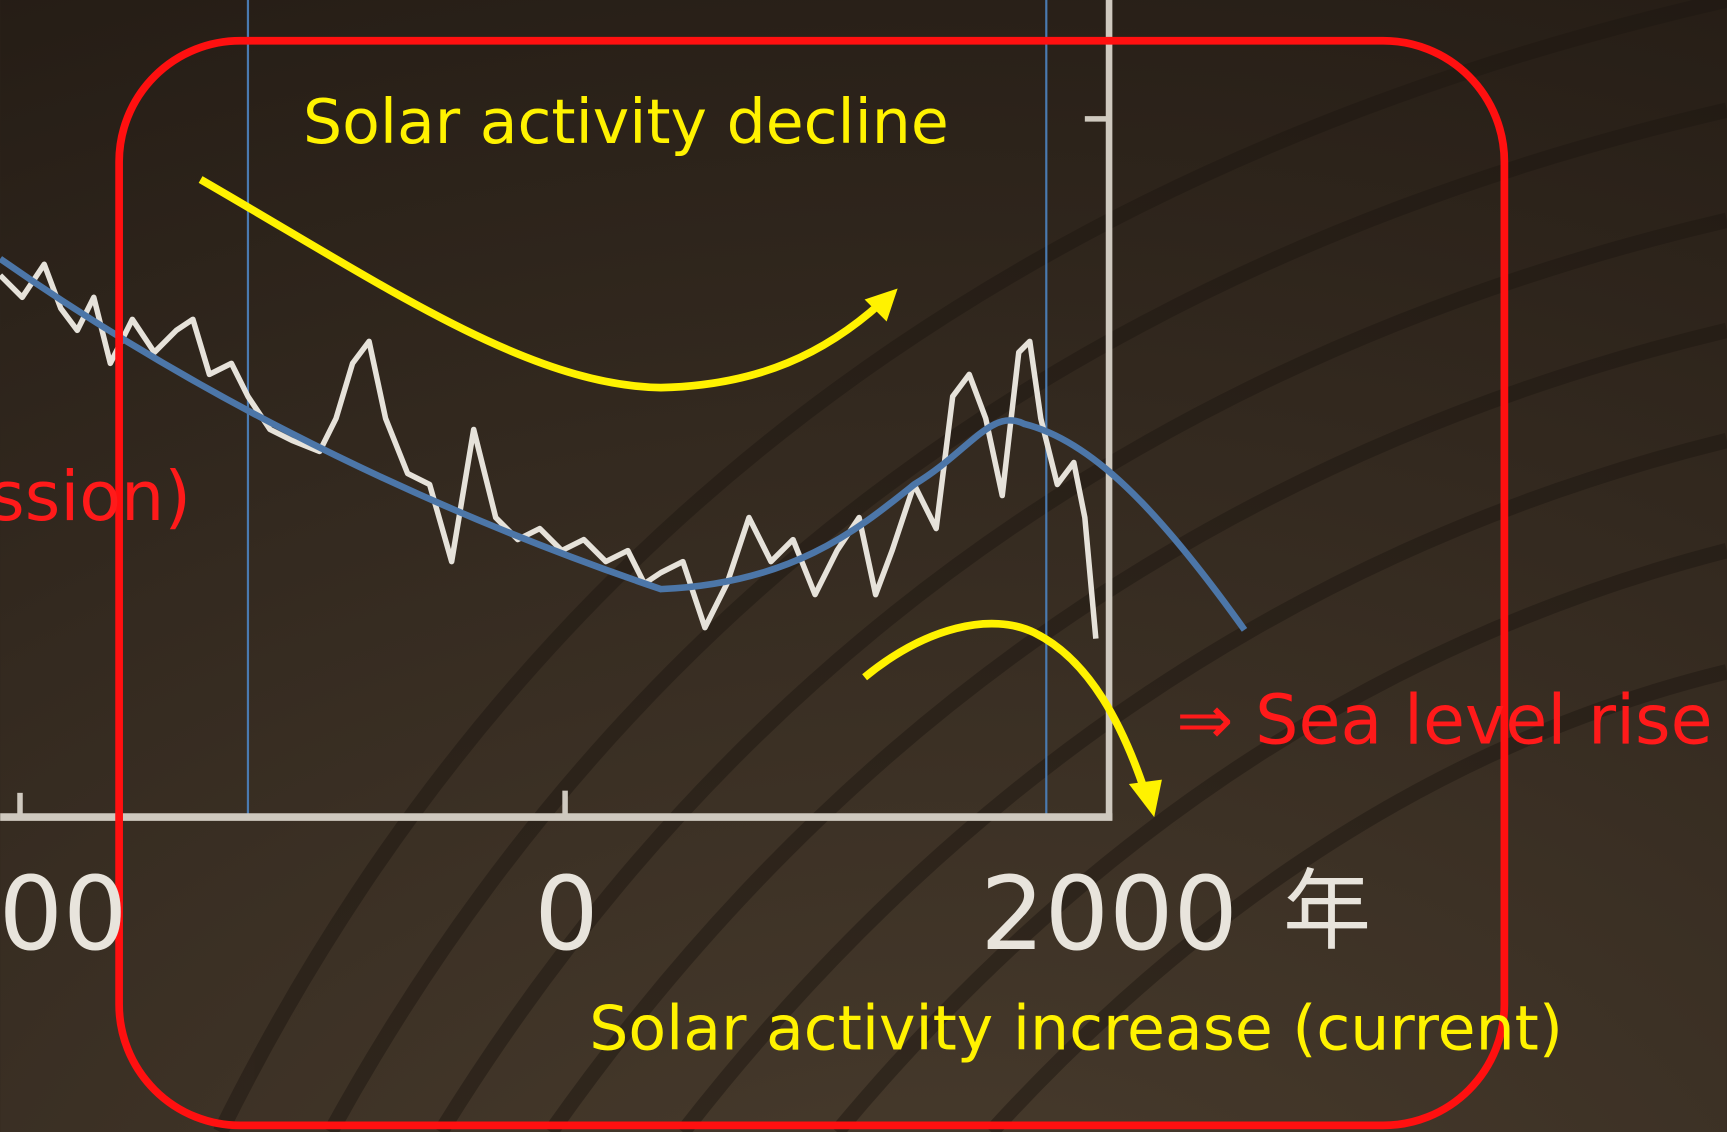 This screenshot has height=1132, width=1727. Describe the element at coordinates (1327, 910) in the screenshot. I see `axis-unit: 年` at that location.